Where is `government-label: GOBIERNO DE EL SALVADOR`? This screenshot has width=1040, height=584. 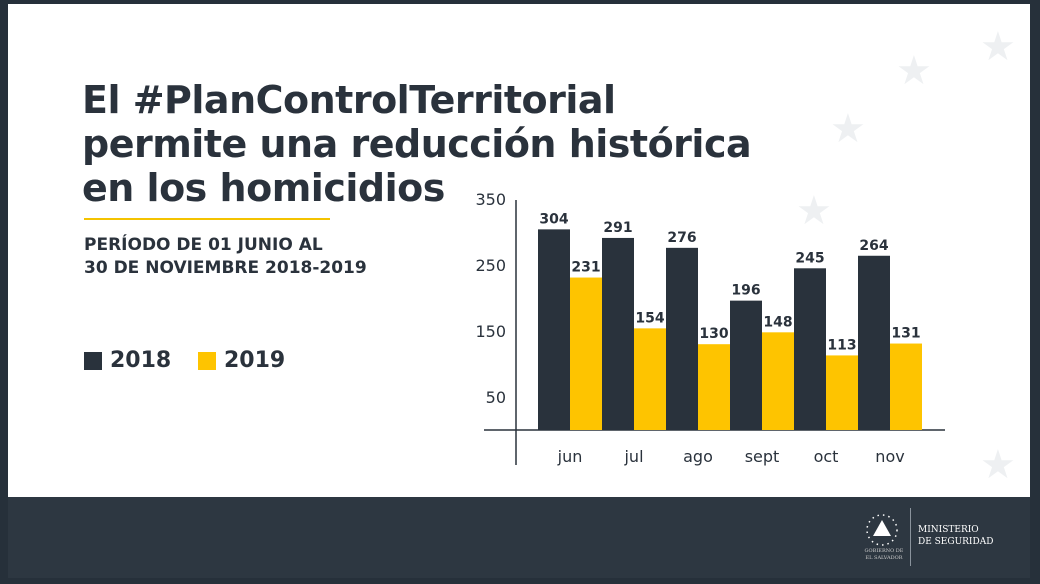 government-label: GOBIERNO DE EL SALVADOR is located at coordinates (884, 555).